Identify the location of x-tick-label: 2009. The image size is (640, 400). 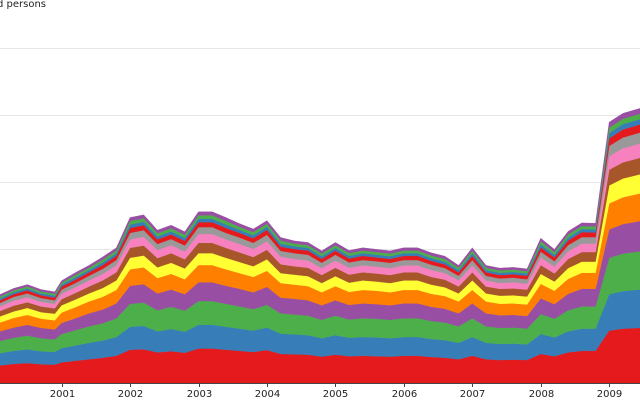
(609, 394).